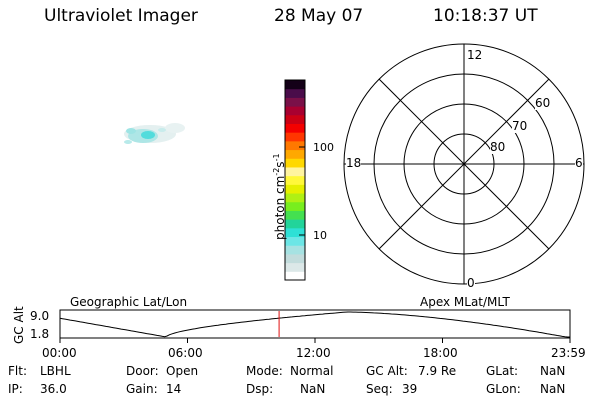 The width and height of the screenshot is (600, 400). Describe the element at coordinates (142, 389) in the screenshot. I see `gain-label: Gain:` at that location.